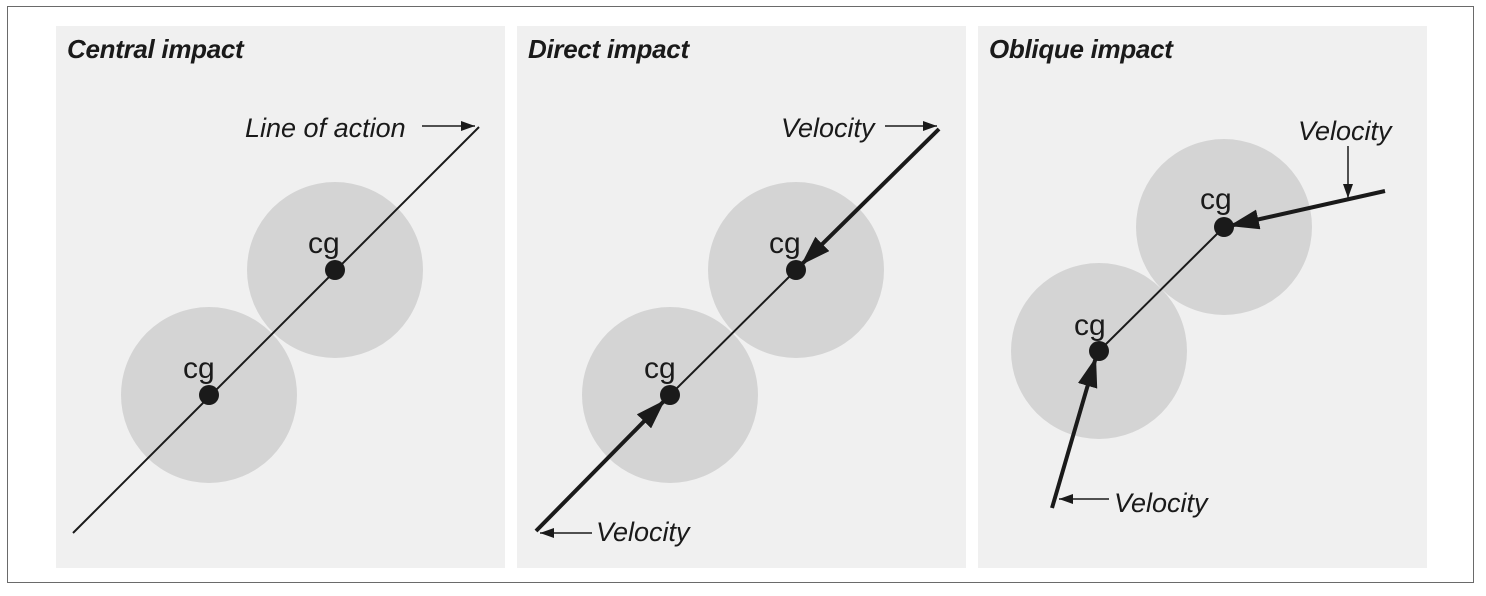  I want to click on panel-title: Oblique impact, so click(1081, 49).